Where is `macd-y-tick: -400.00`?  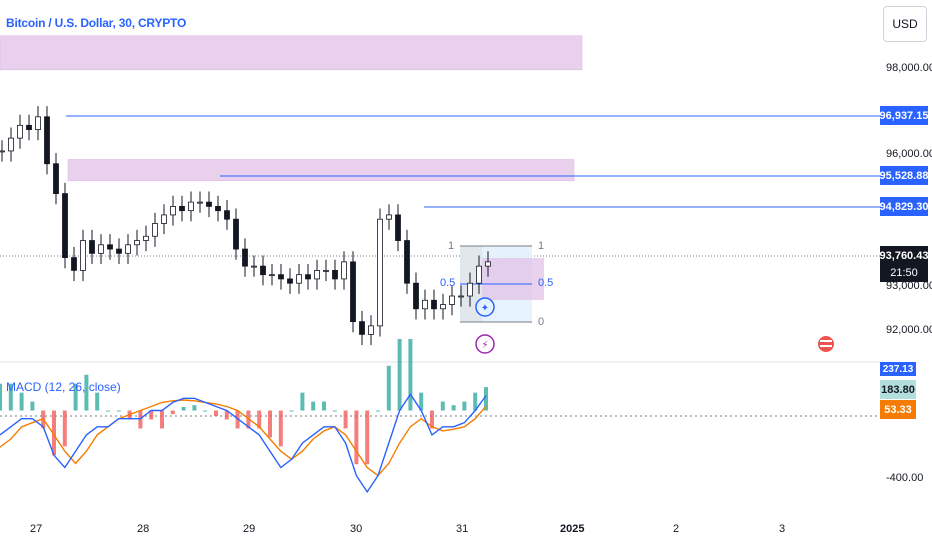 macd-y-tick: -400.00 is located at coordinates (905, 478).